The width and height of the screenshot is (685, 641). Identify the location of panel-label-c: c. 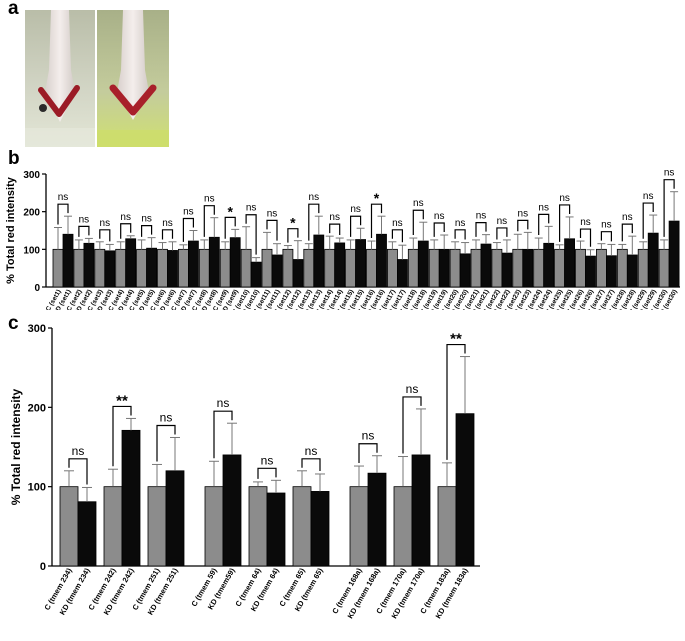
(13, 323).